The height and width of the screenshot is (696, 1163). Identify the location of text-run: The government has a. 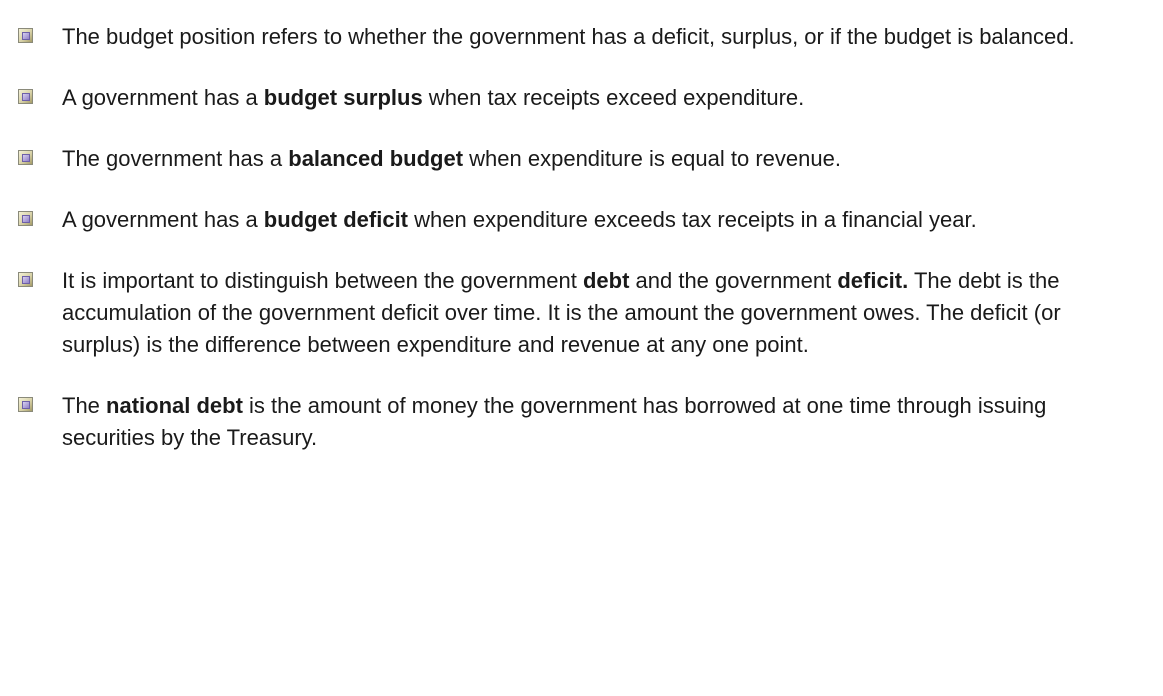
(175, 158).